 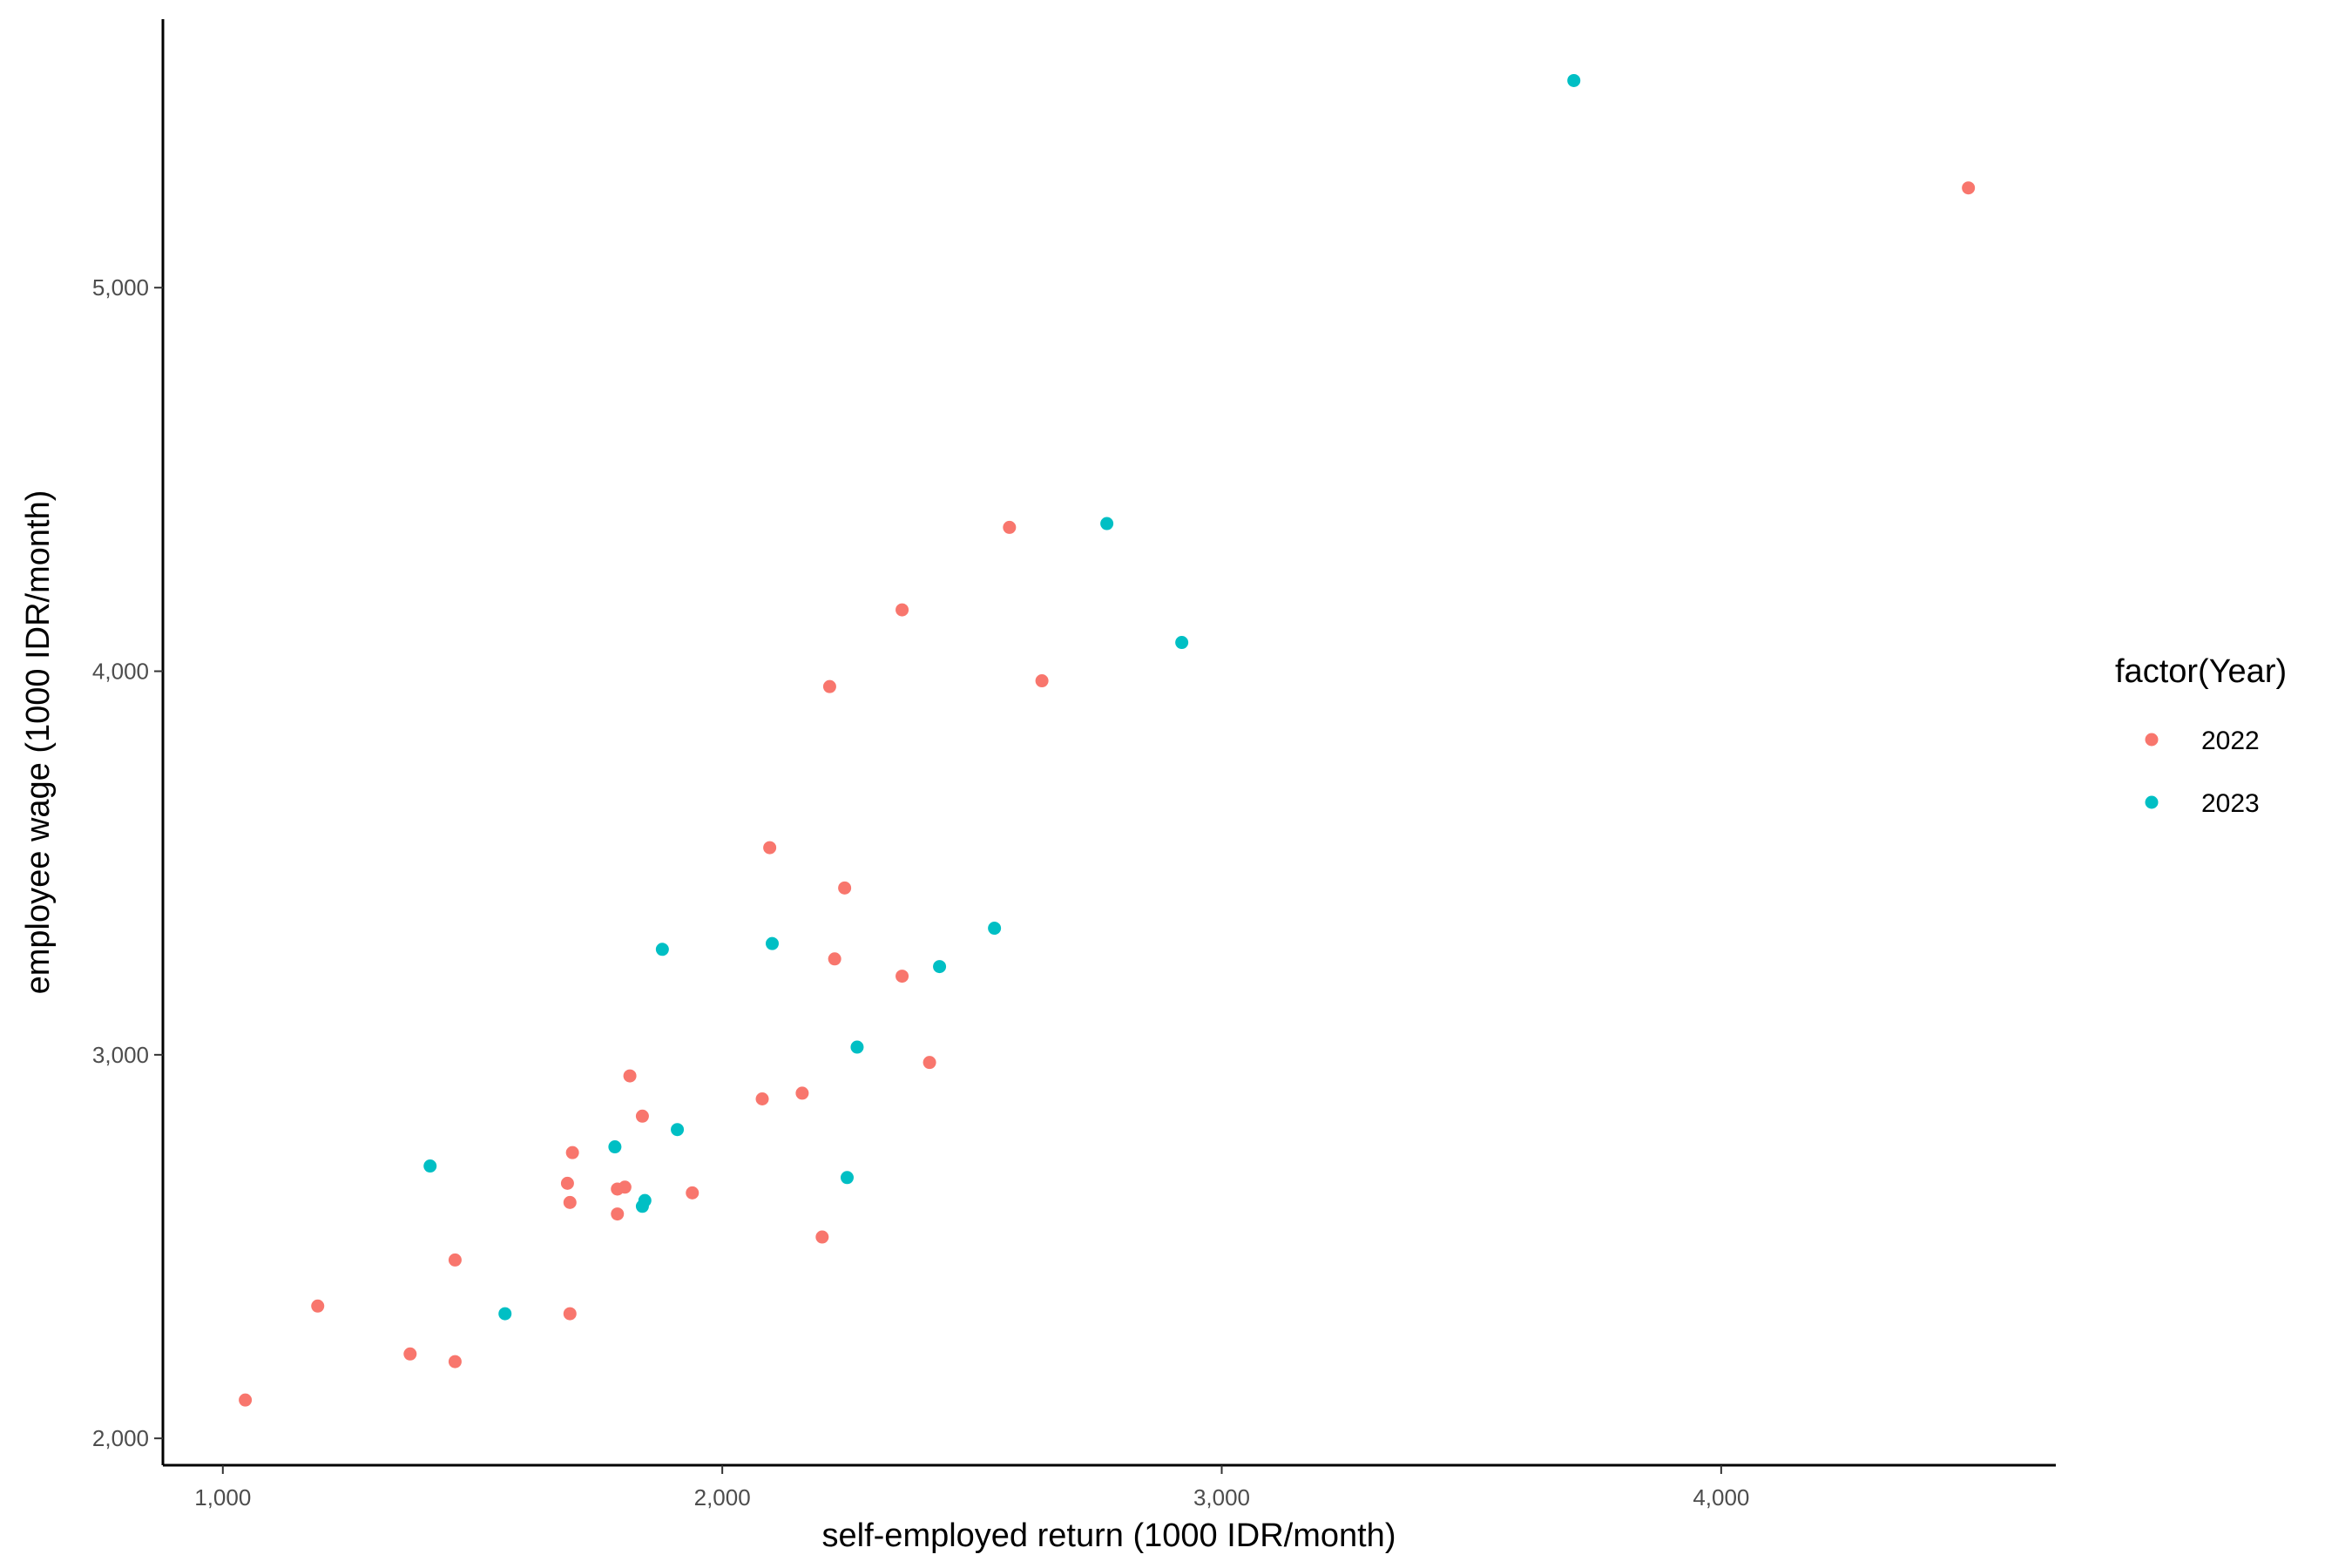 I want to click on legend-key-2022, so click(x=2152, y=740).